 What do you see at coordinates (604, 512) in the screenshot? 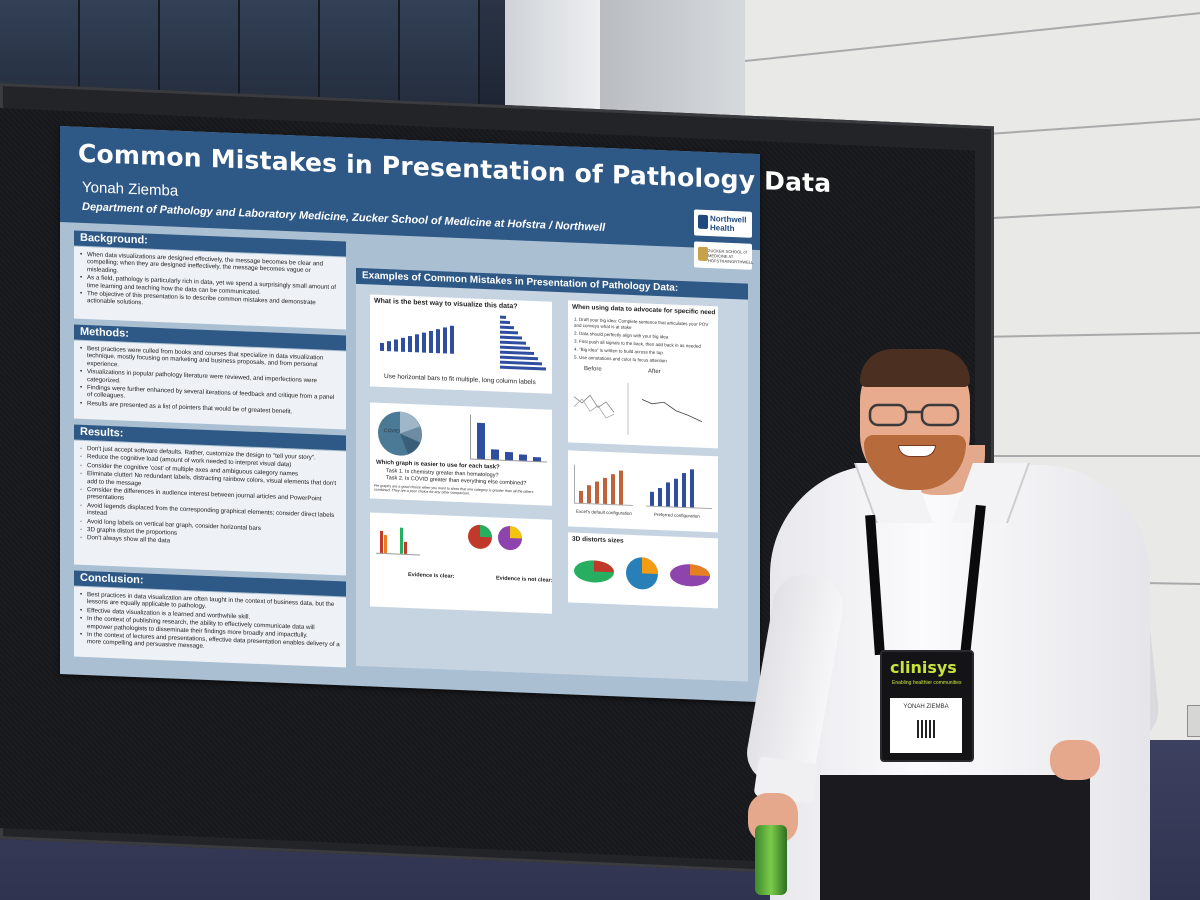
I see `default-caption: Excel's default configuration` at bounding box center [604, 512].